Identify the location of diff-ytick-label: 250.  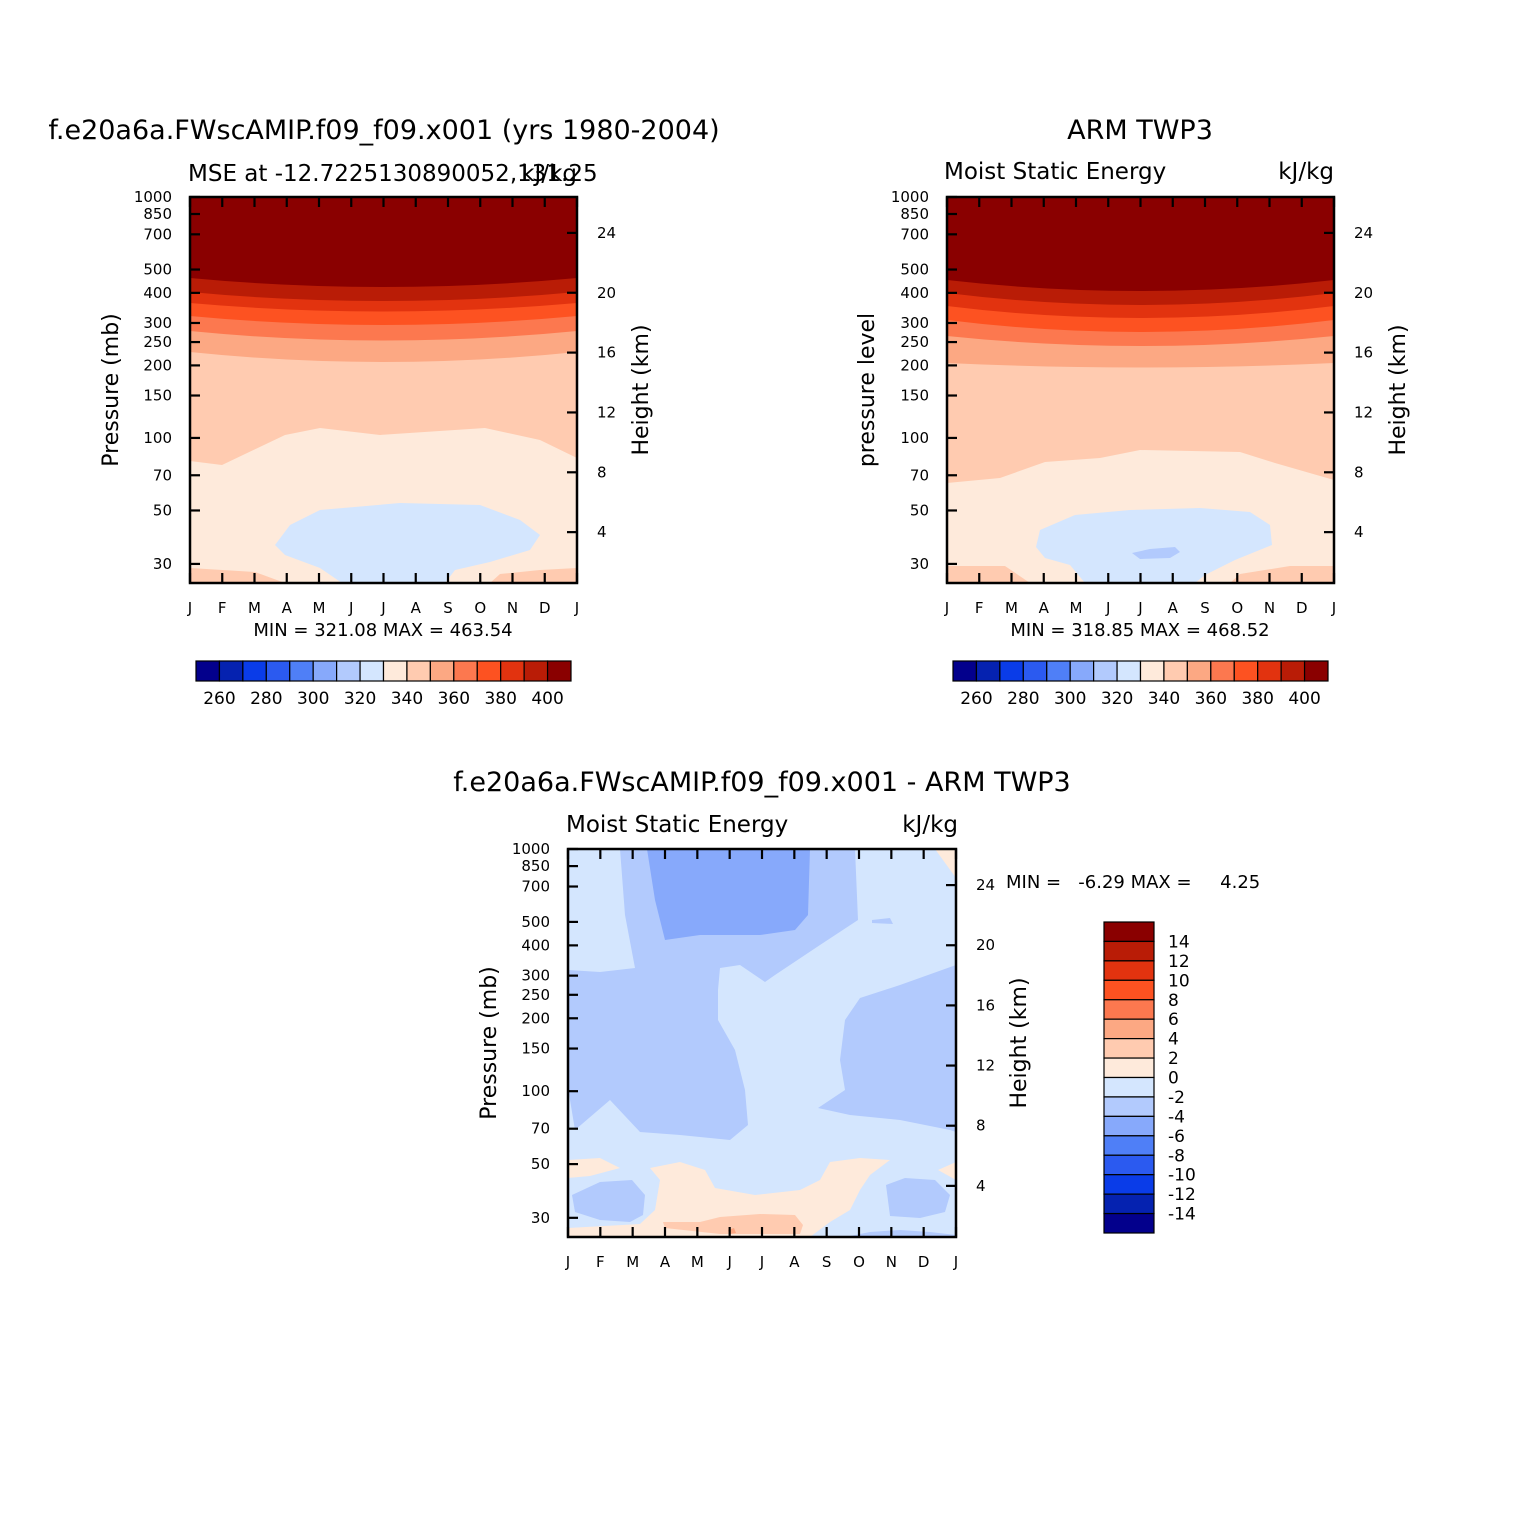
(535, 995).